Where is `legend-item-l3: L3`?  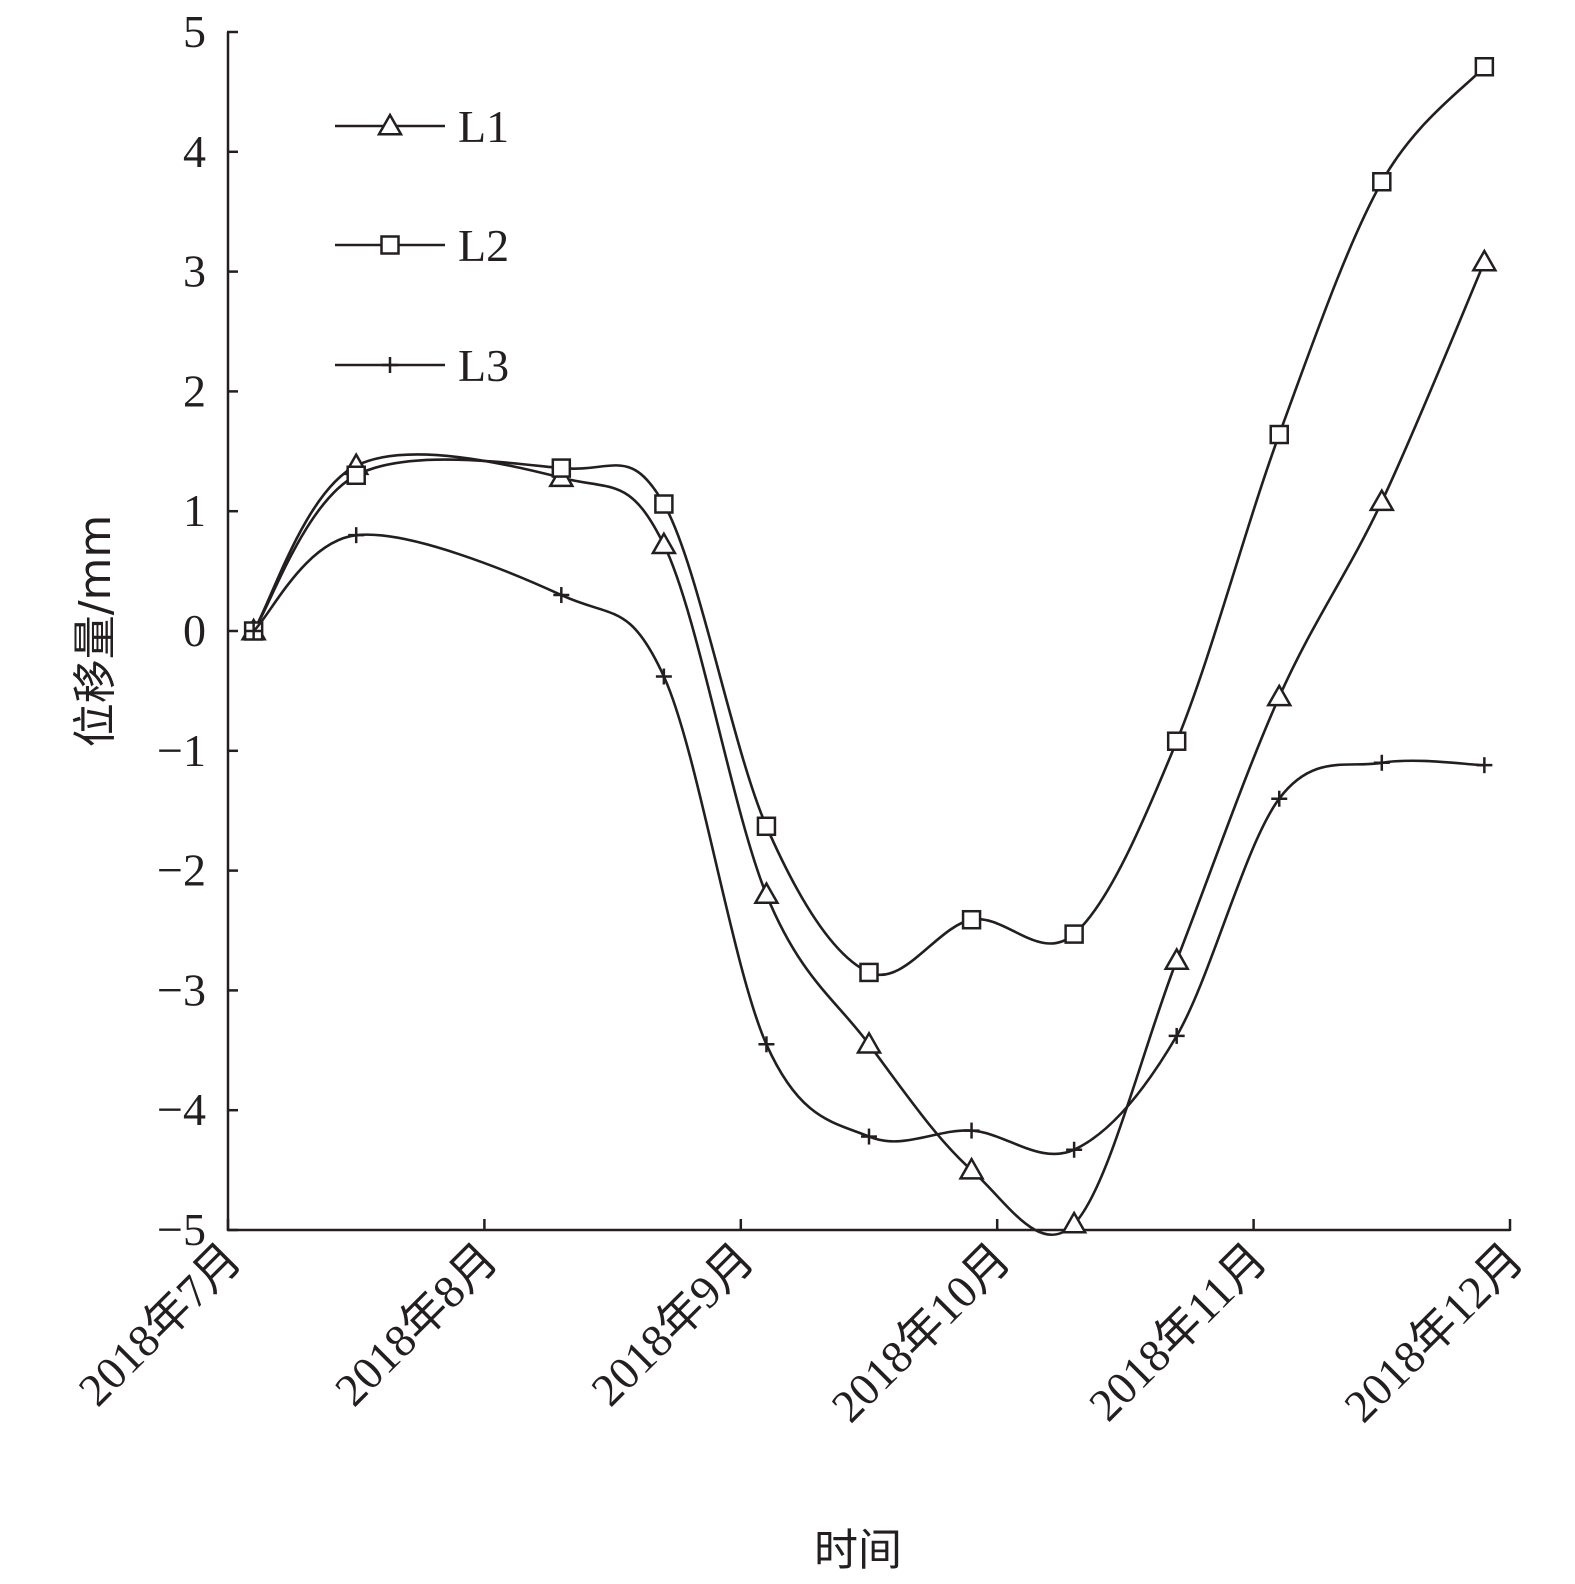
legend-item-l3: L3 is located at coordinates (422, 365).